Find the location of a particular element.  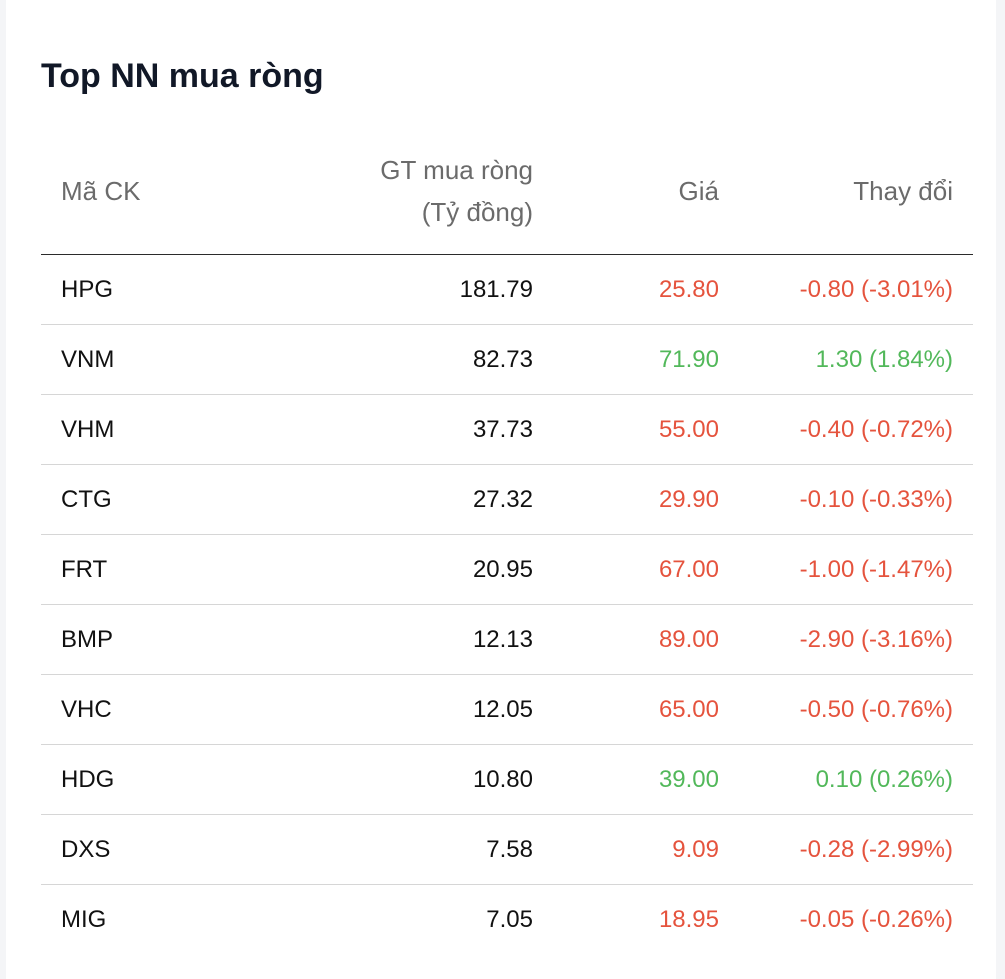

table-row: CTG 27.32 29.90 -0.10 (-0.33%) is located at coordinates (507, 500).